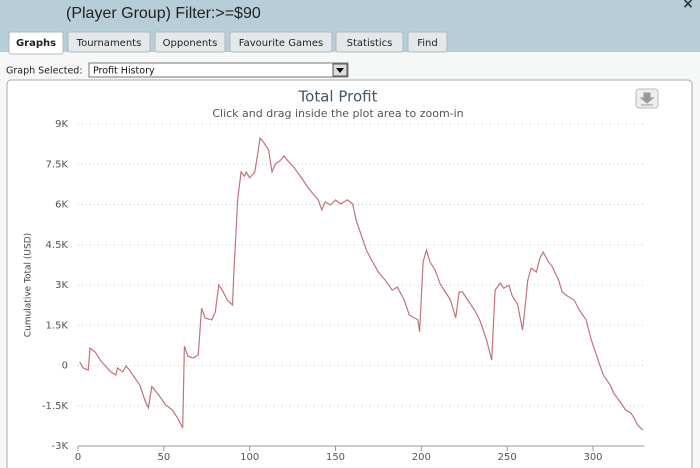  I want to click on graph-select-value: Profit History, so click(124, 71).